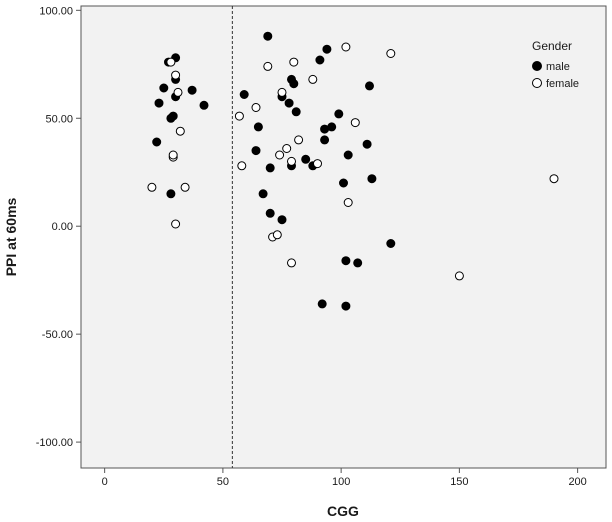  Describe the element at coordinates (552, 46) in the screenshot. I see `legend-title: Gender` at that location.